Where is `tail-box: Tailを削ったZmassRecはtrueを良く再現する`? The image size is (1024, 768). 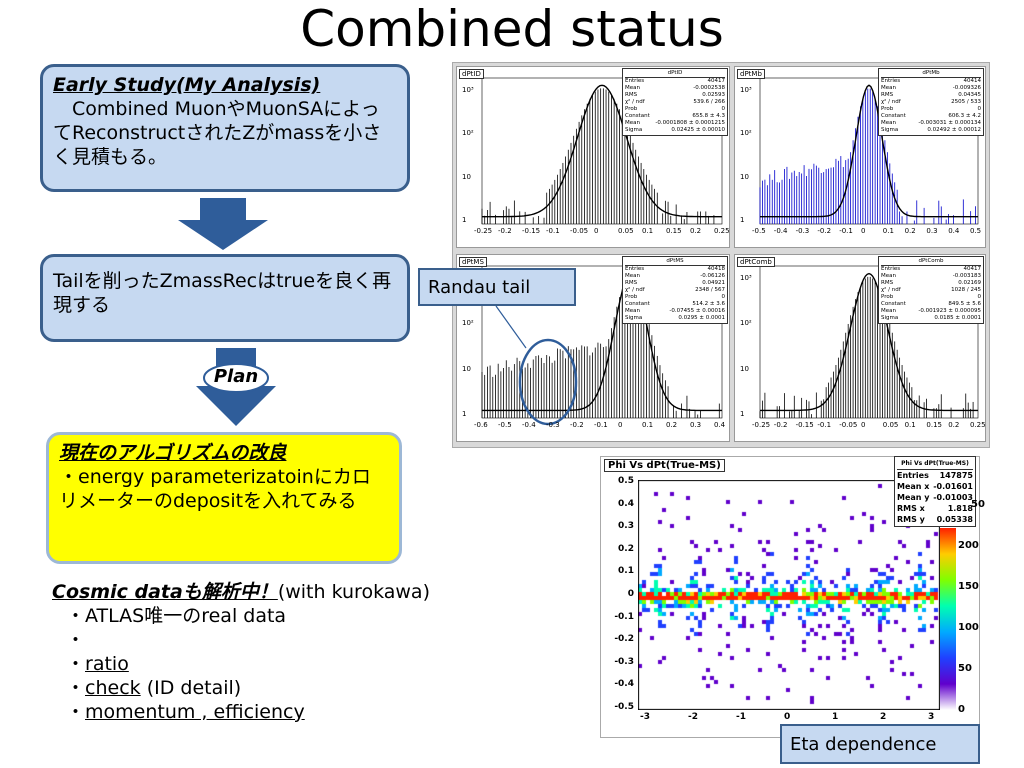
tail-box: Tailを削ったZmassRecはtrueを良く再現する is located at coordinates (225, 298).